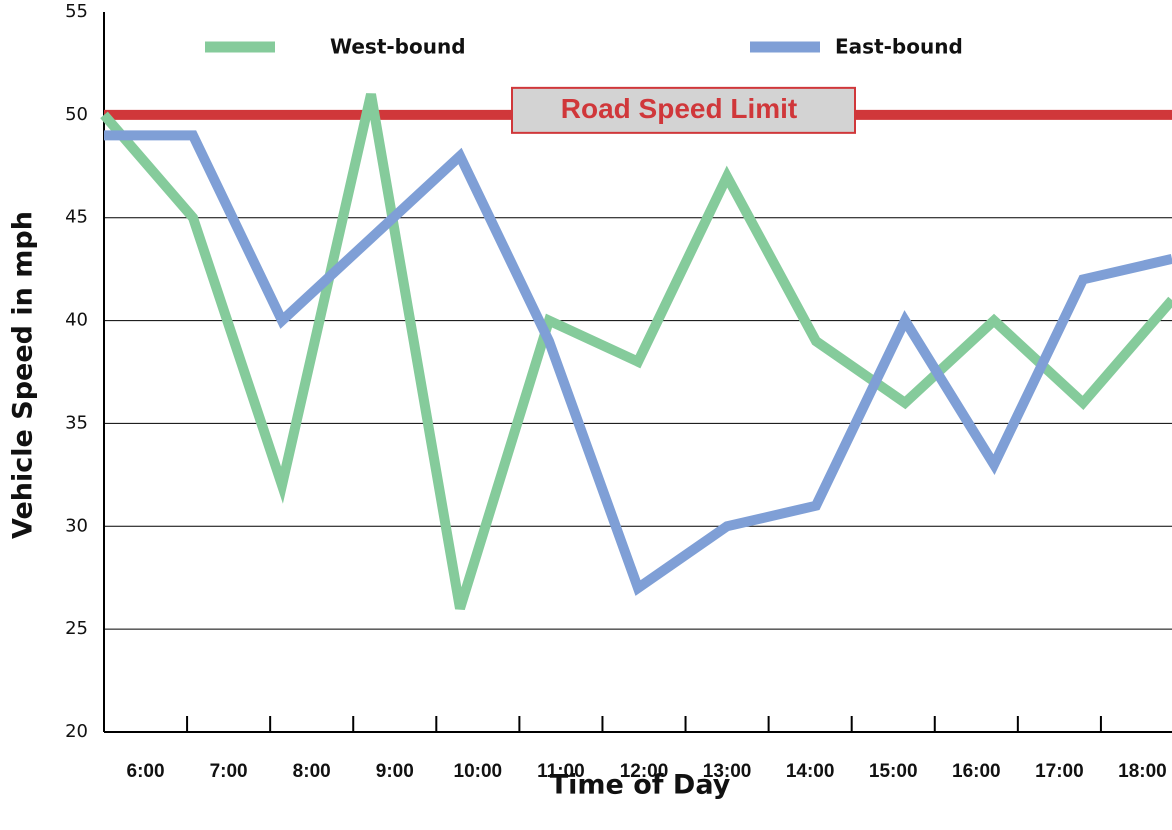 This screenshot has height=830, width=1172. Describe the element at coordinates (146, 771) in the screenshot. I see `x-tick-label: 6:00` at that location.